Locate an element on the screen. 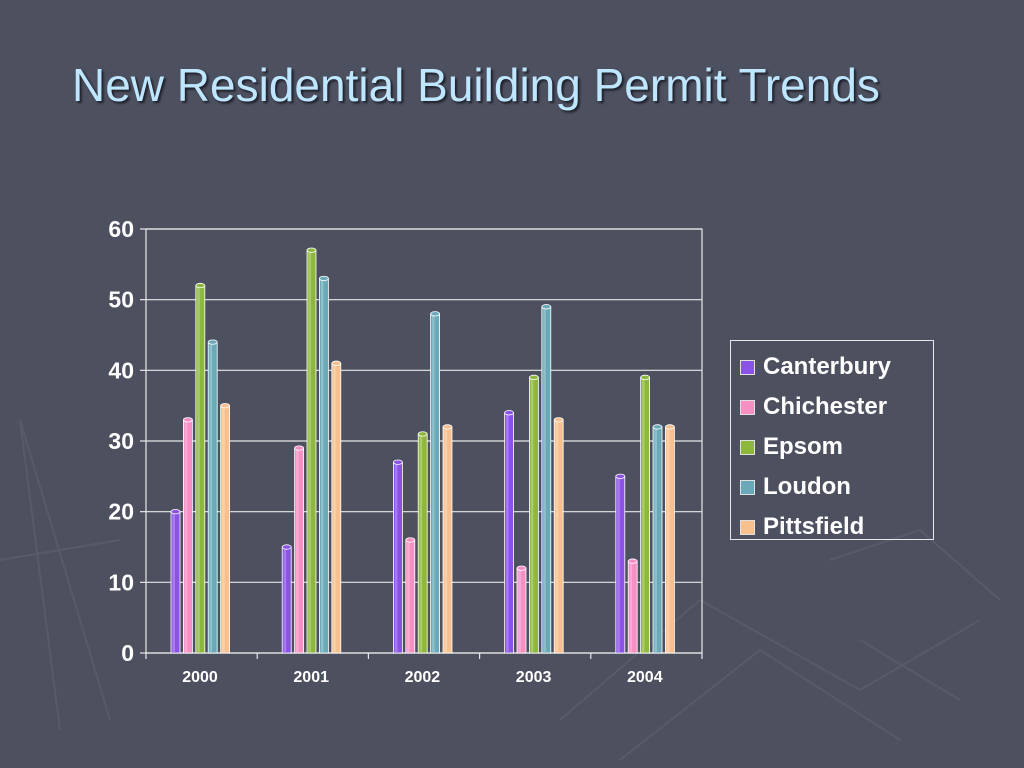  bar-canterbury-2002 is located at coordinates (397, 556).